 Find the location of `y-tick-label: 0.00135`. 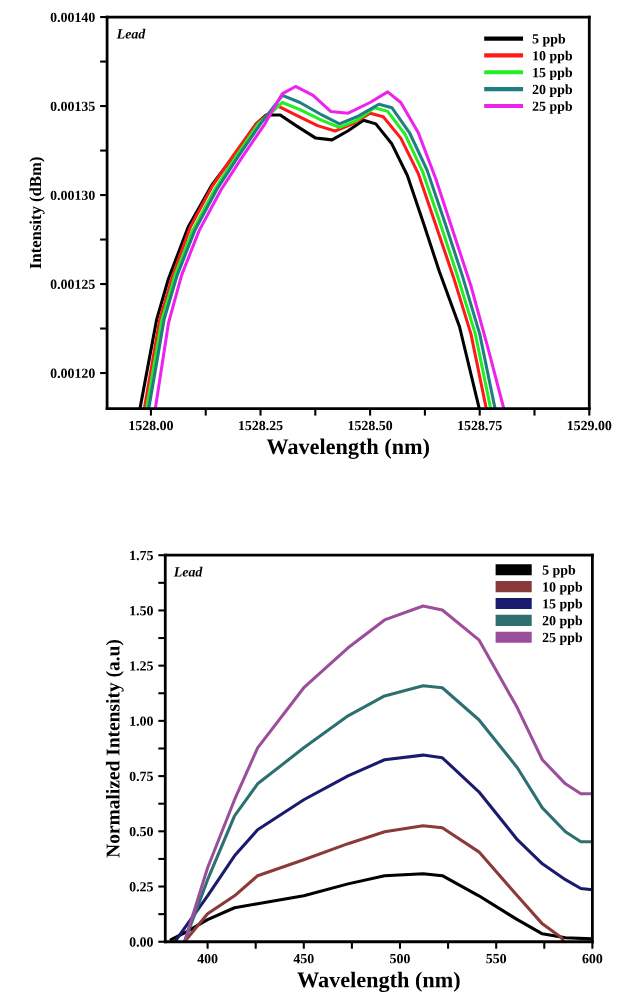

y-tick-label: 0.00135 is located at coordinates (72, 106).